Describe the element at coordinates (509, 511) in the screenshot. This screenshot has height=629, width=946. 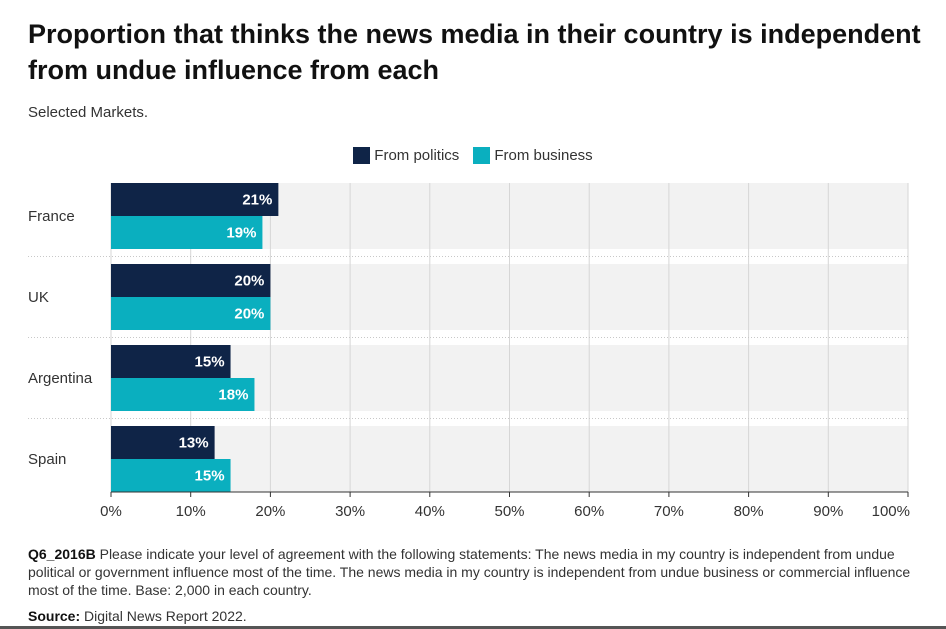
I see `x-tick-label: 50%` at that location.